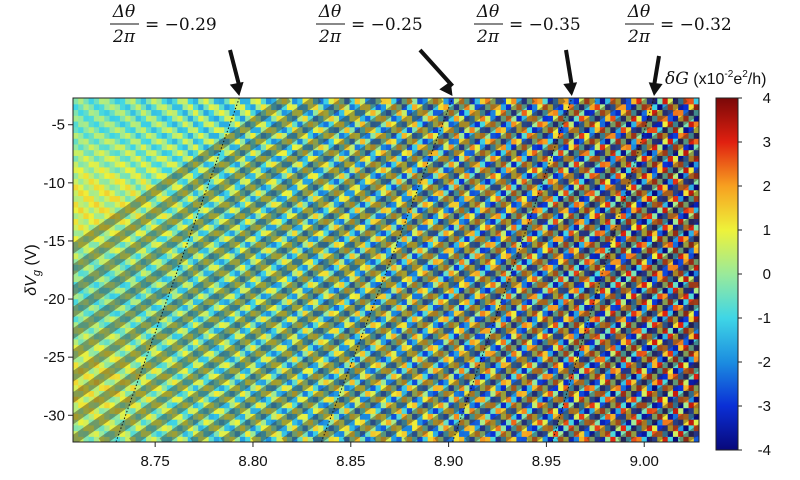 Image resolution: width=800 pixels, height=480 pixels. What do you see at coordinates (737, 79) in the screenshot?
I see `colorbar-units: e` at bounding box center [737, 79].